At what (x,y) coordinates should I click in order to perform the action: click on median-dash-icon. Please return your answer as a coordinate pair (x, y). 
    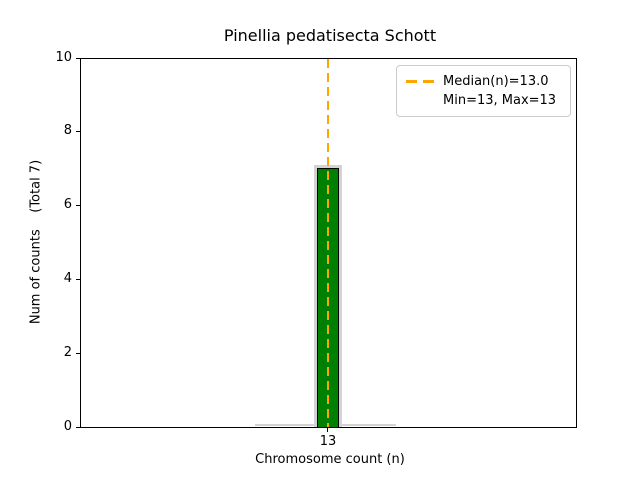
    Looking at the image, I should click on (420, 81).